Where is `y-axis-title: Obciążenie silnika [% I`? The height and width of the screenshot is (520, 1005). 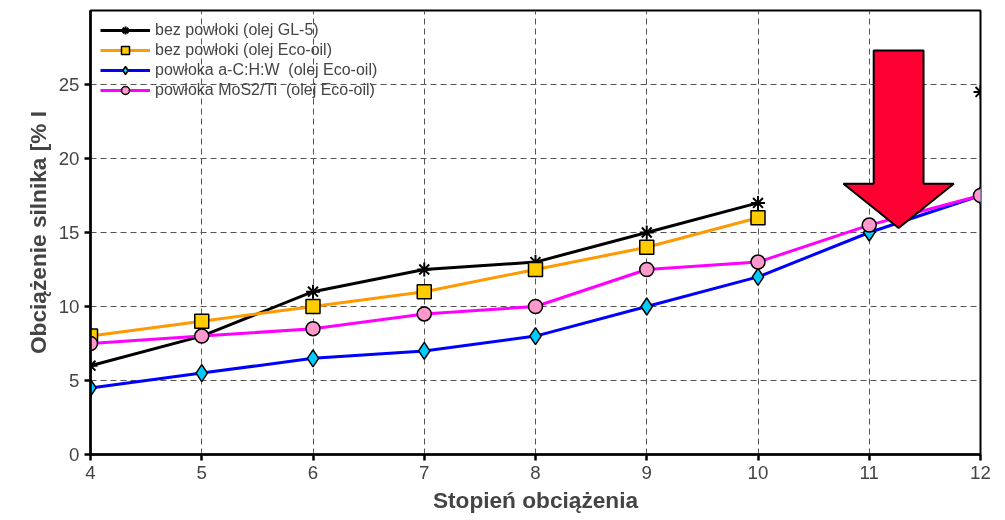 y-axis-title: Obciążenie silnika [% I is located at coordinates (37, 232).